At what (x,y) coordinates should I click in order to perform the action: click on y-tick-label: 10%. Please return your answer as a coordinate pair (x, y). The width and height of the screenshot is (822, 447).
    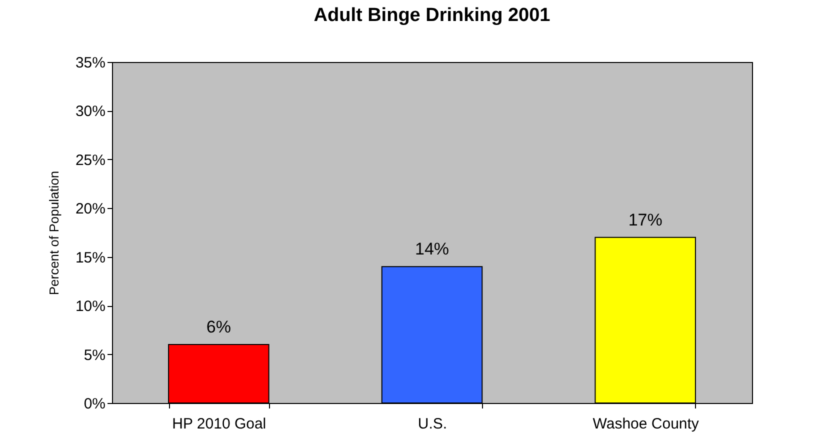
    Looking at the image, I should click on (90, 307).